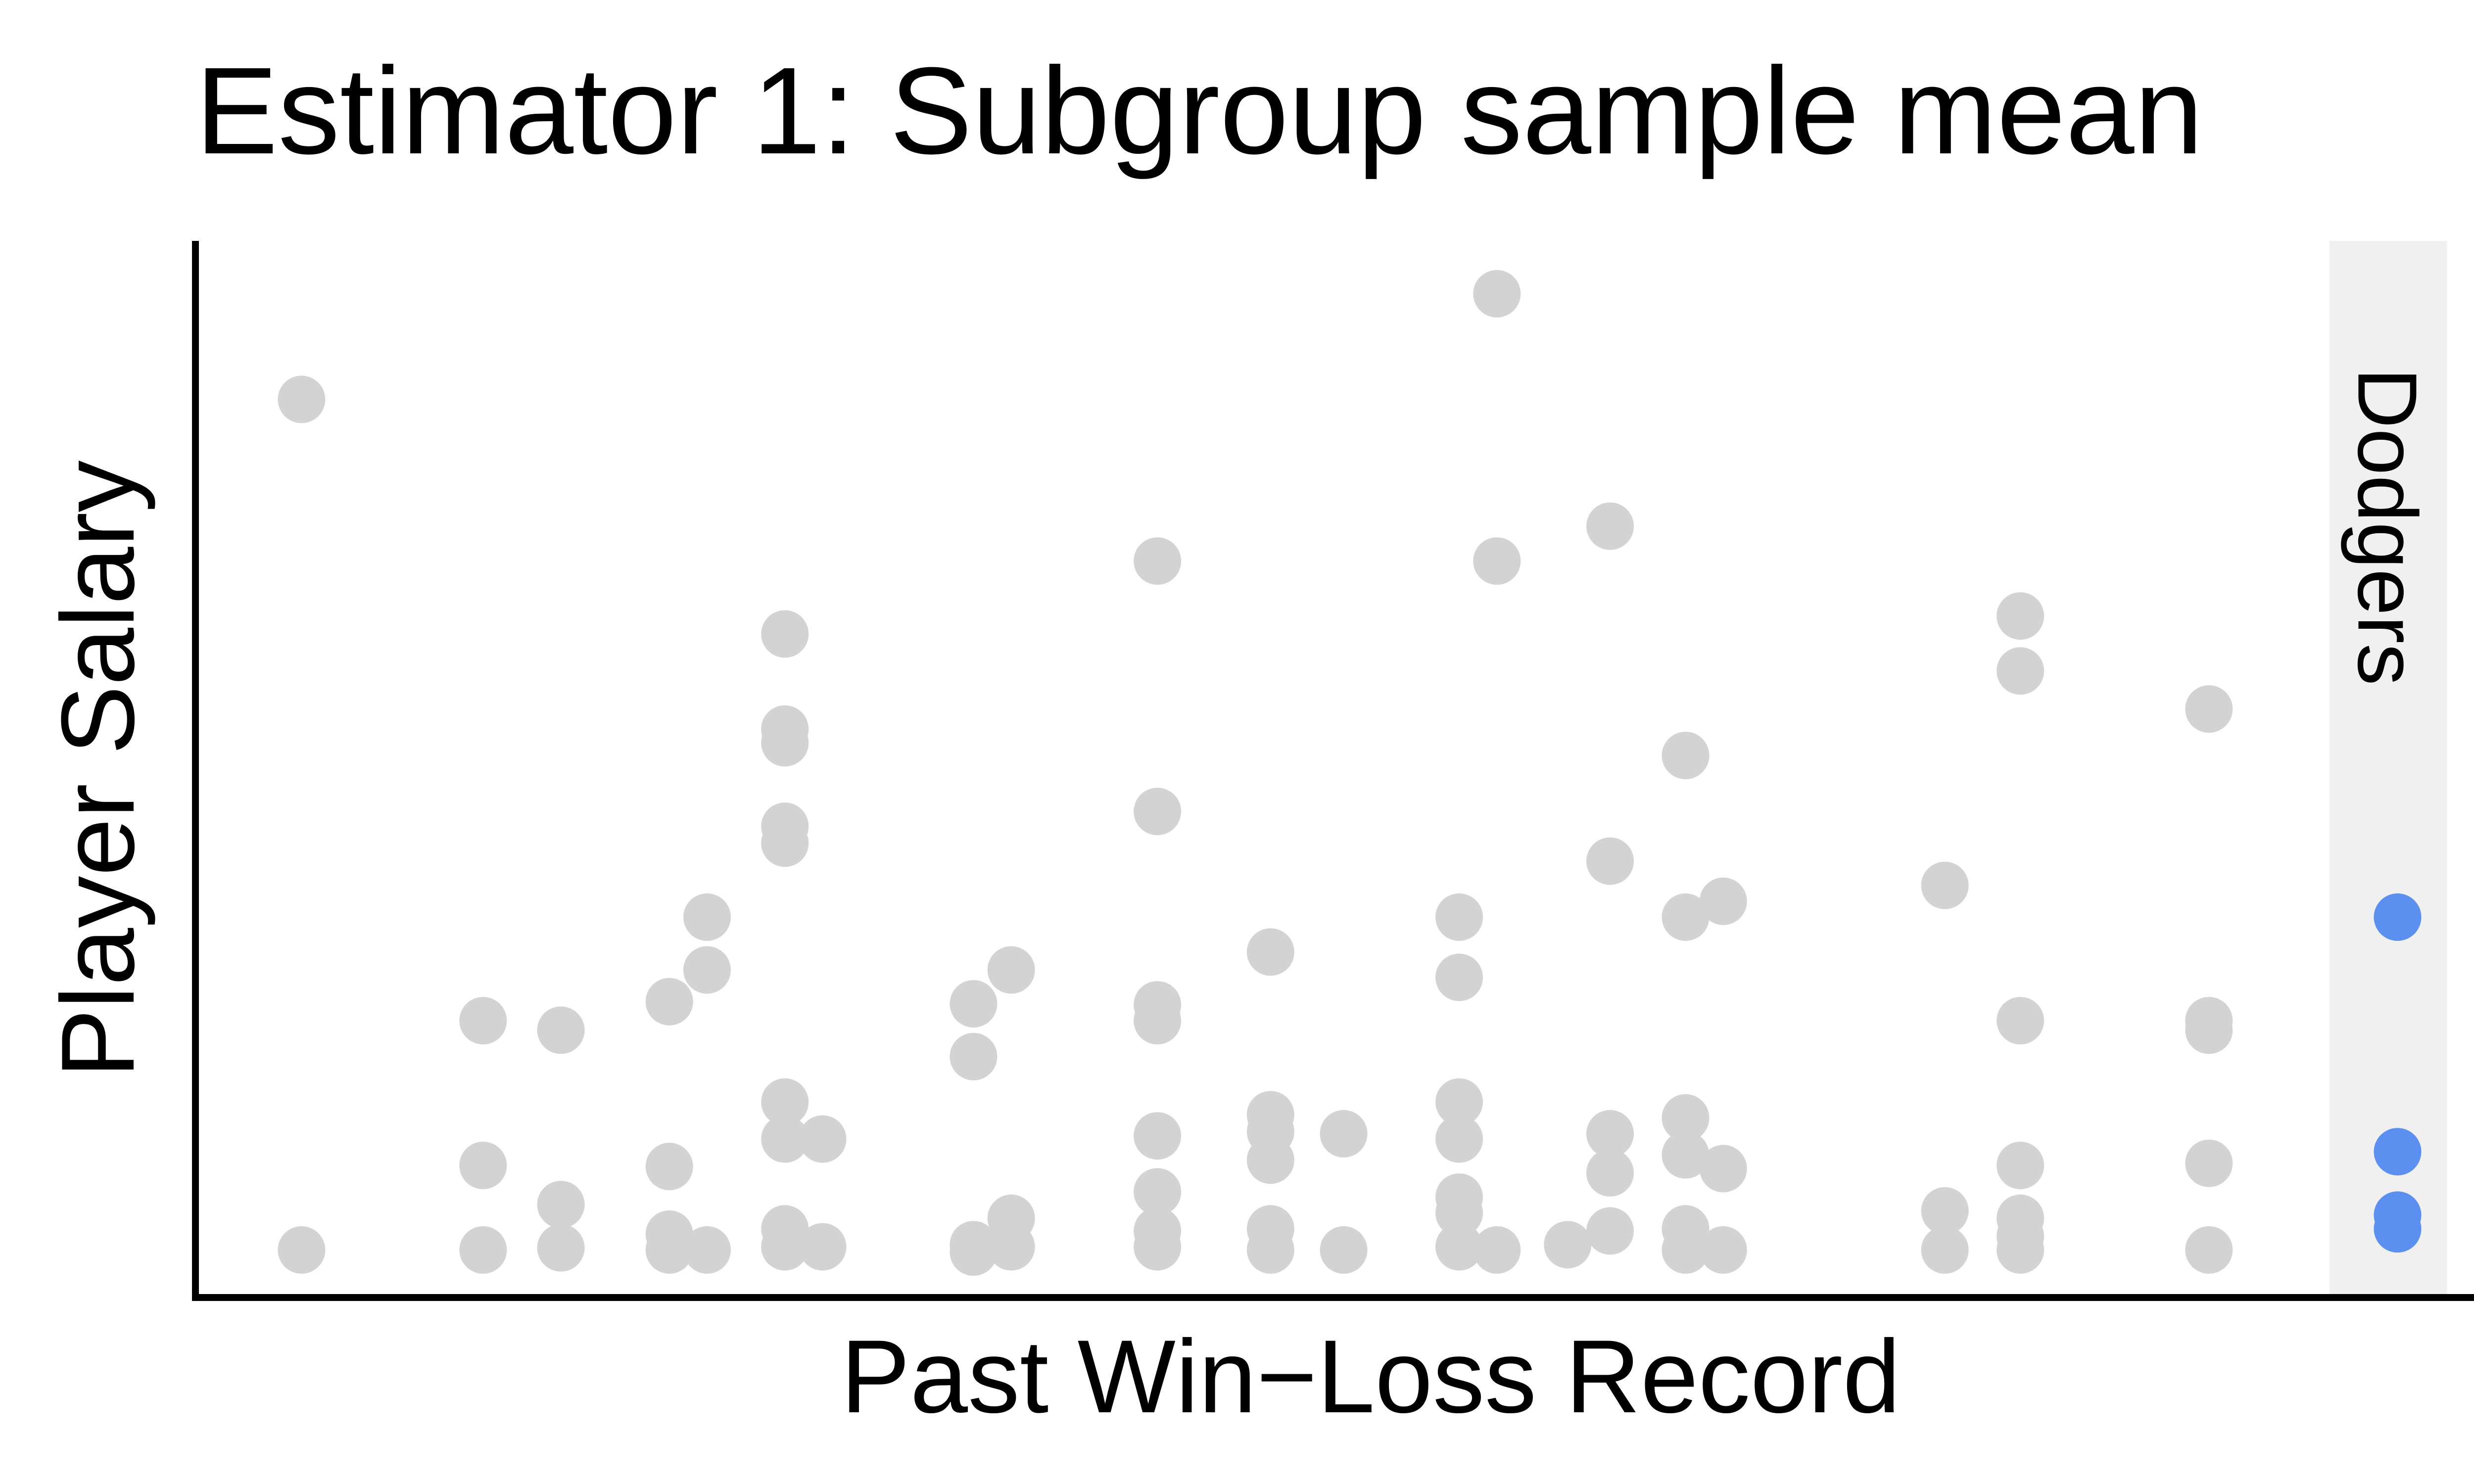  I want to click on dodgers-band, so click(2388, 769).